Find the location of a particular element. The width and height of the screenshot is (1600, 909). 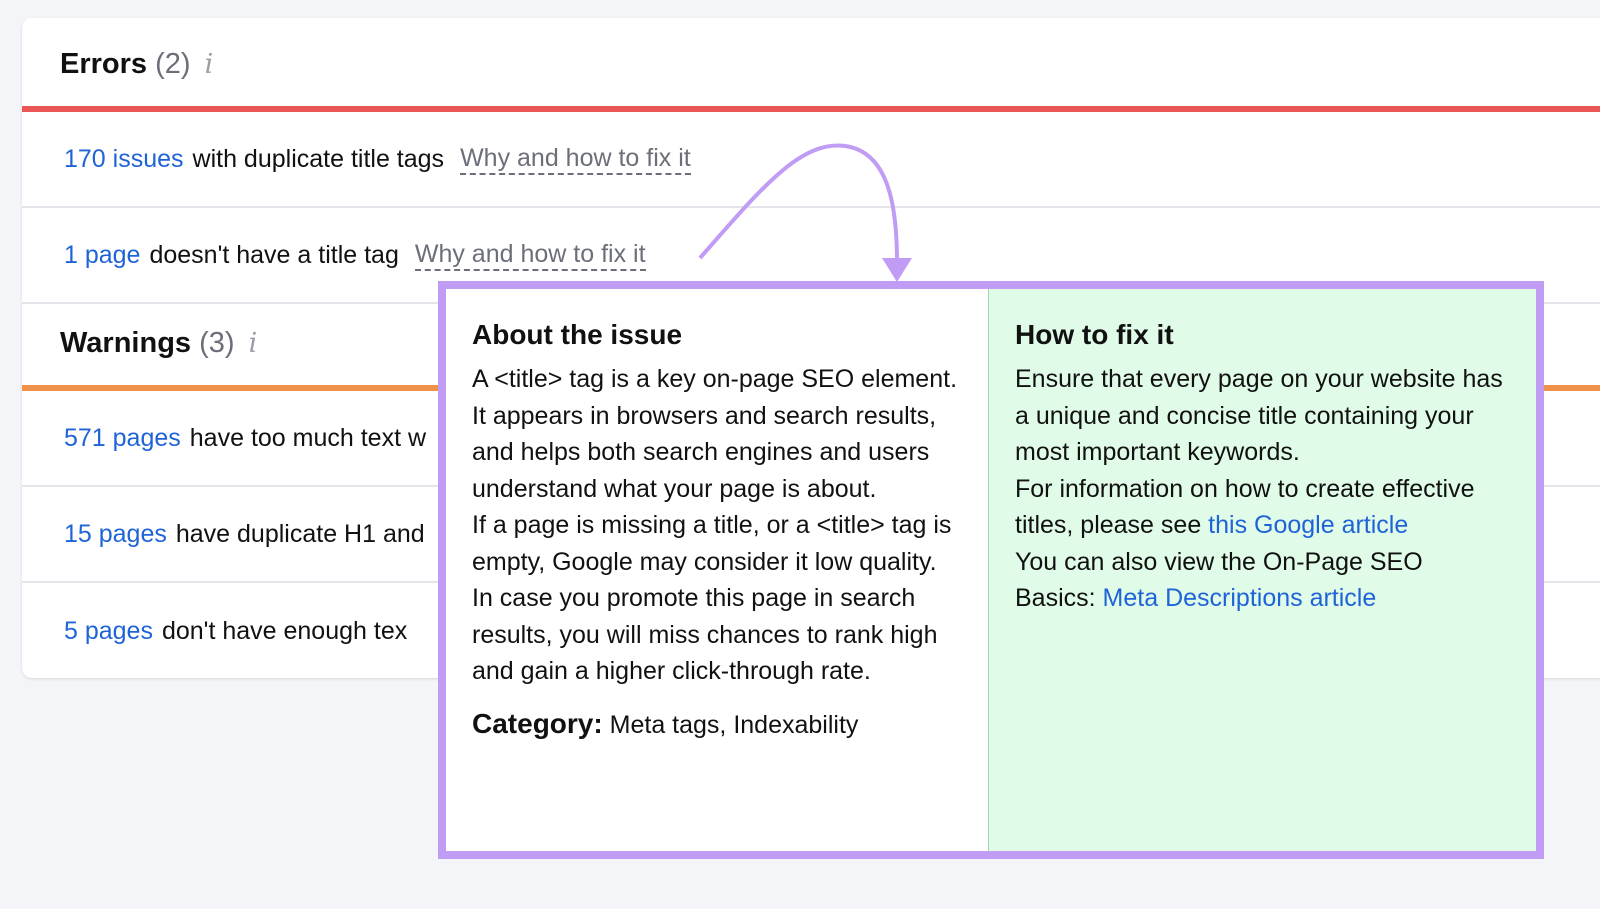

errors-divider is located at coordinates (811, 109).